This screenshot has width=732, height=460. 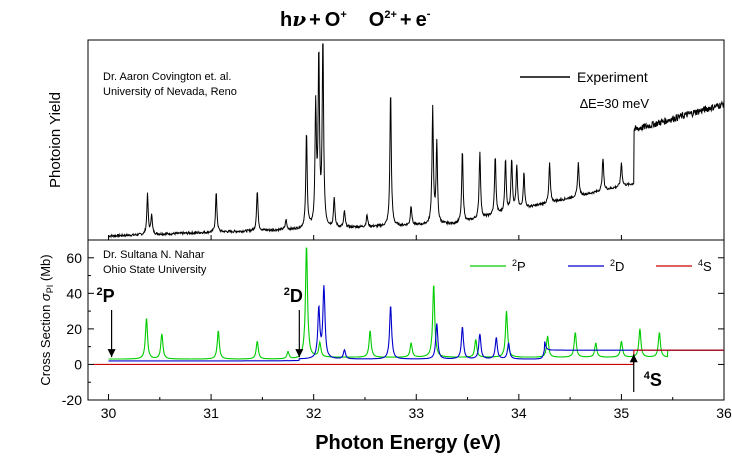 What do you see at coordinates (614, 103) in the screenshot?
I see `resolution-label: ∆E=30 meV` at bounding box center [614, 103].